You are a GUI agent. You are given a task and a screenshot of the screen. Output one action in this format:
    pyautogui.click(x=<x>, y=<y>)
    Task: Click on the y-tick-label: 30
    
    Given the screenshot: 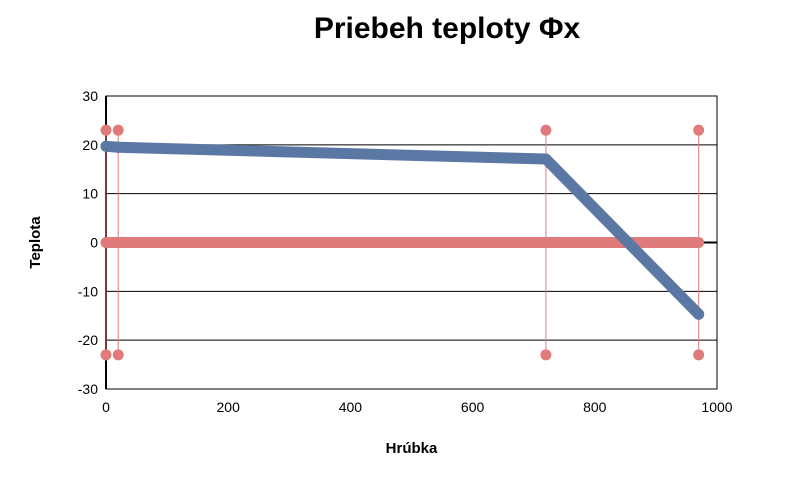 What is the action you would take?
    pyautogui.click(x=90, y=96)
    